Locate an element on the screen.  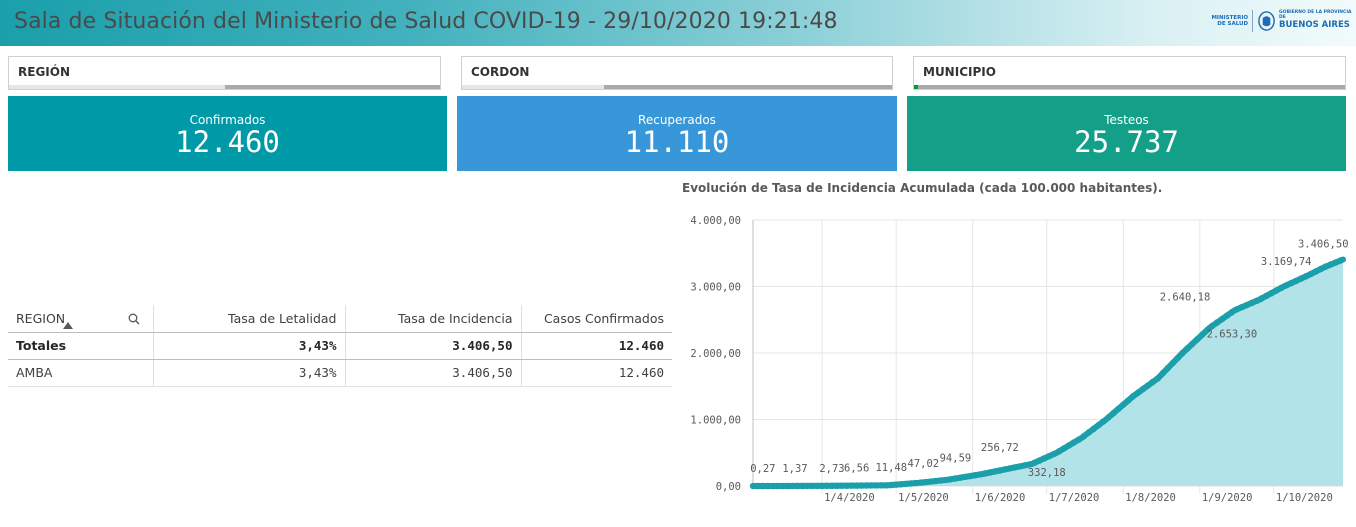
filter-municipio: MUNICIPIO is located at coordinates (1129, 73).